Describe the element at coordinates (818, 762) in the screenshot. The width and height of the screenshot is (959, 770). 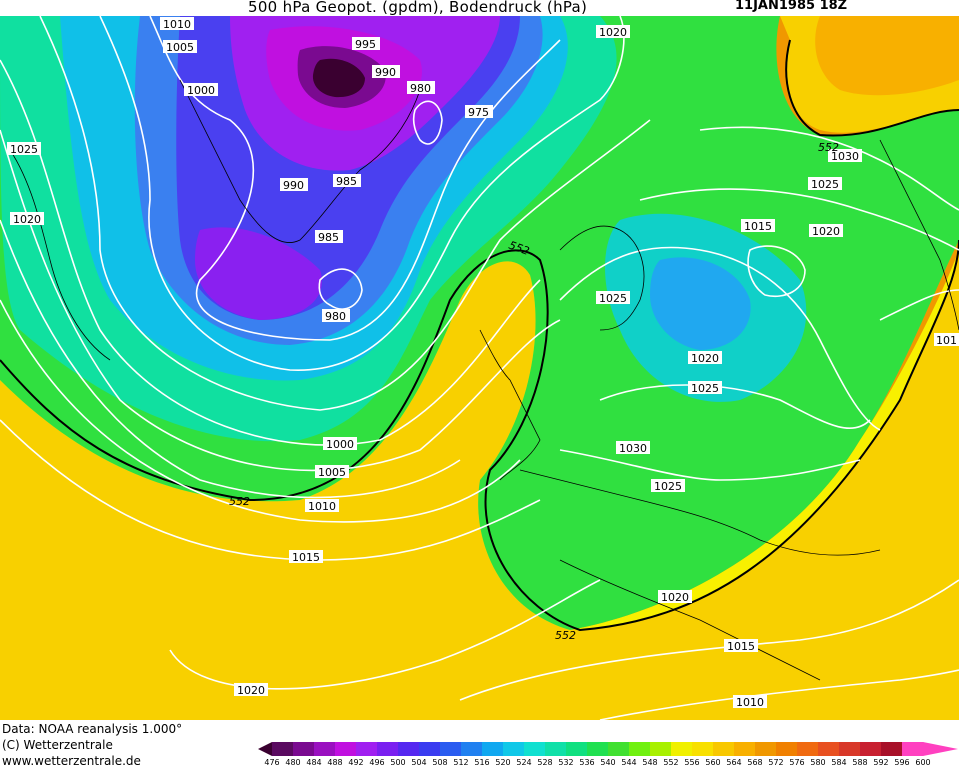
I see `colorbar-tick-label: 580` at that location.